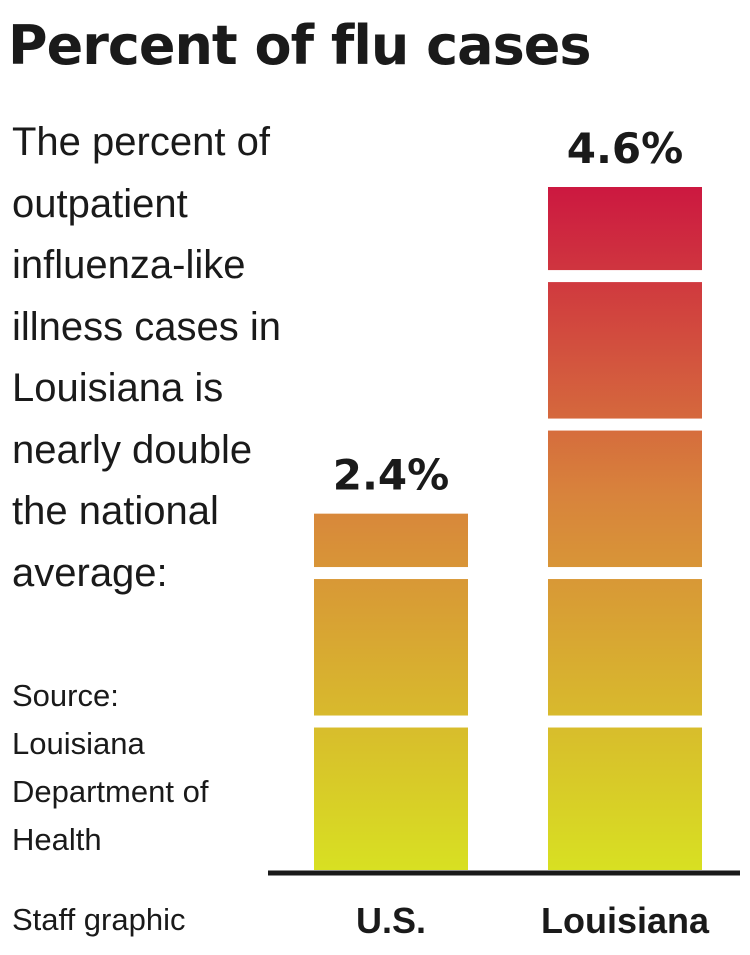 The width and height of the screenshot is (750, 955). Describe the element at coordinates (110, 767) in the screenshot. I see `source-note: Source: Louisiana Department of Health` at that location.